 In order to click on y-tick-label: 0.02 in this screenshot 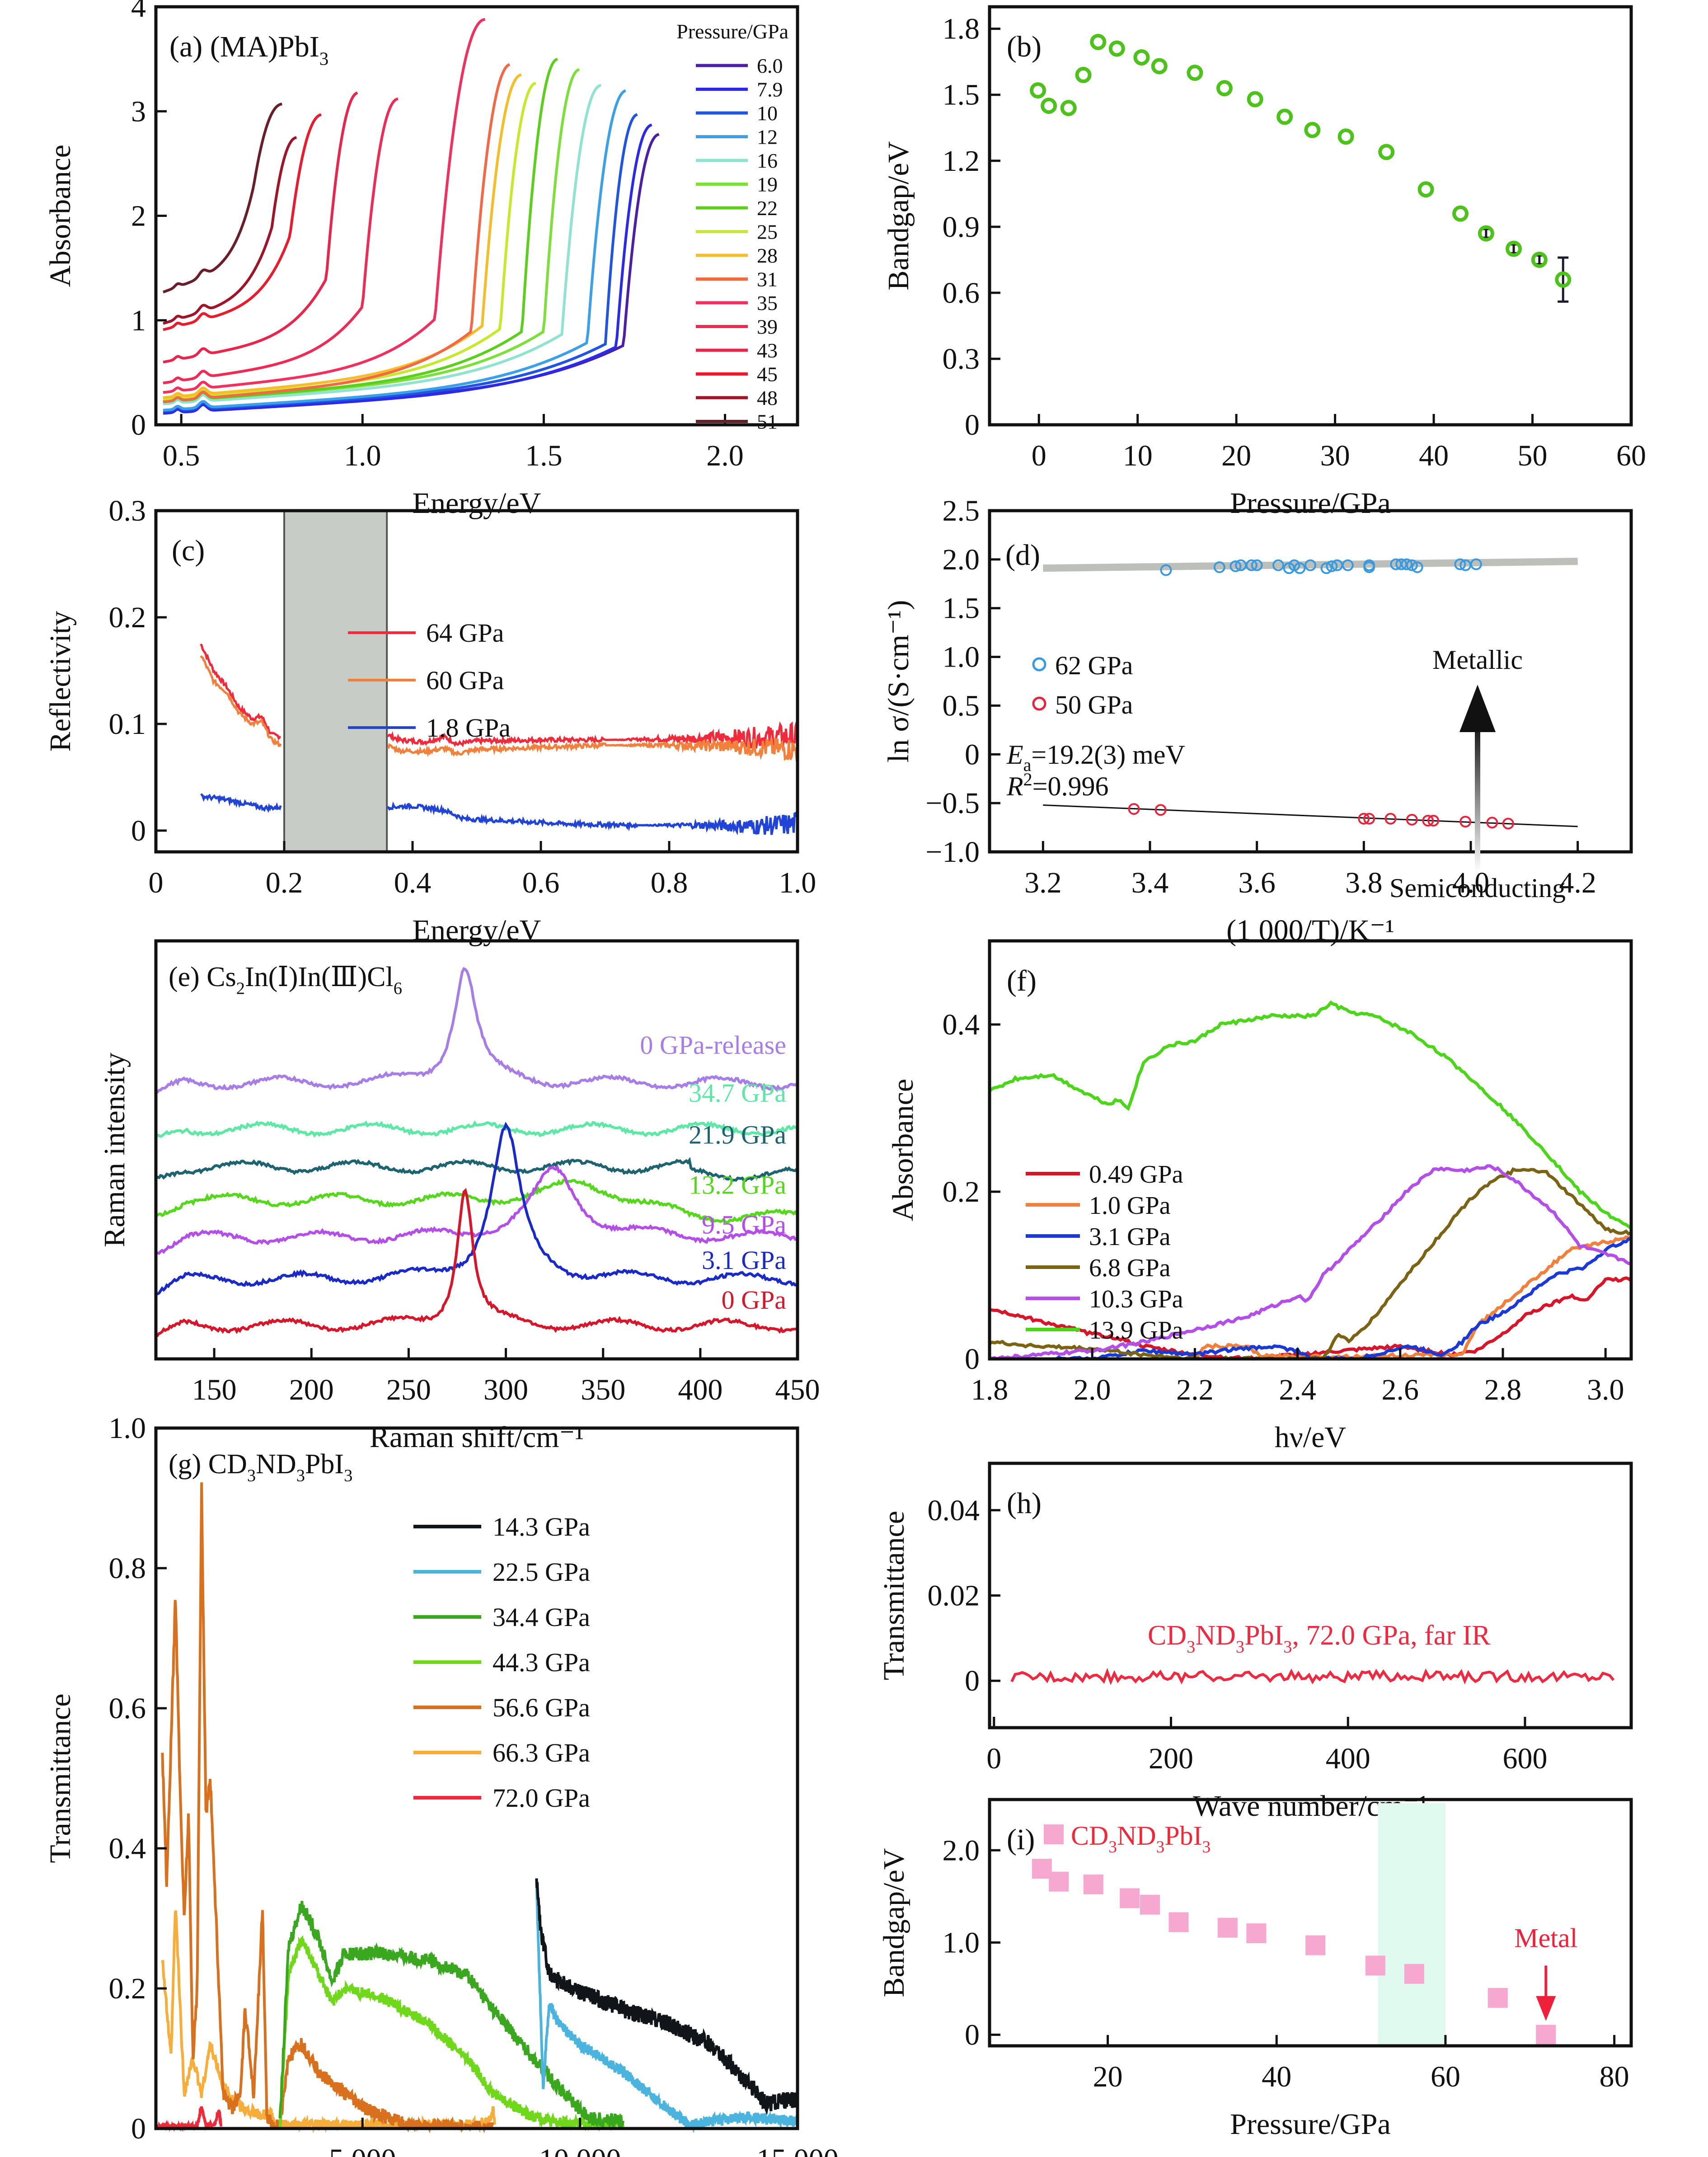, I will do `click(954, 1596)`.